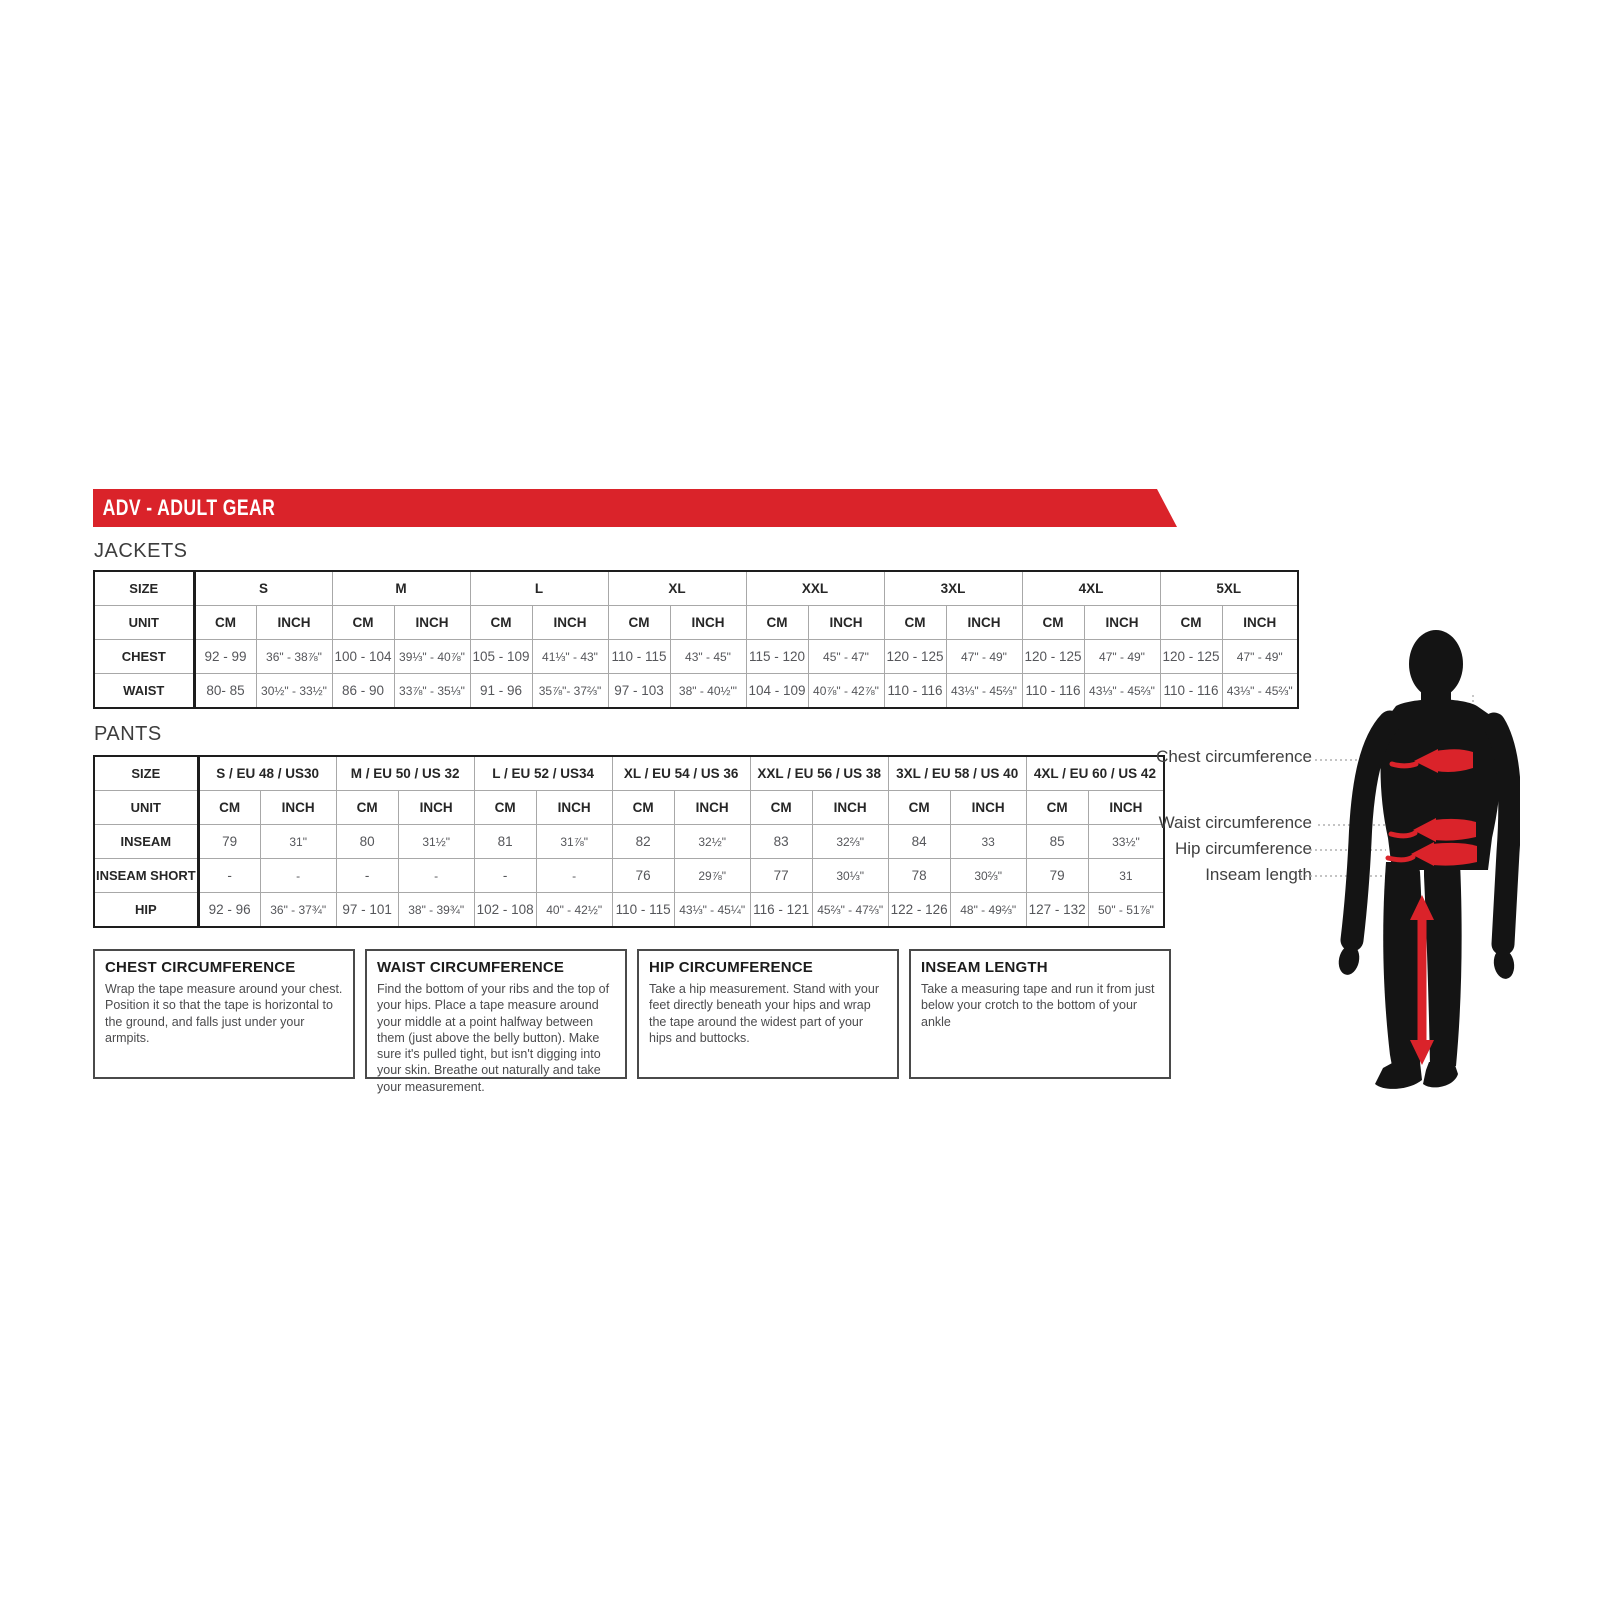  I want to click on chest-measure-arrow-icon, so click(1431, 761).